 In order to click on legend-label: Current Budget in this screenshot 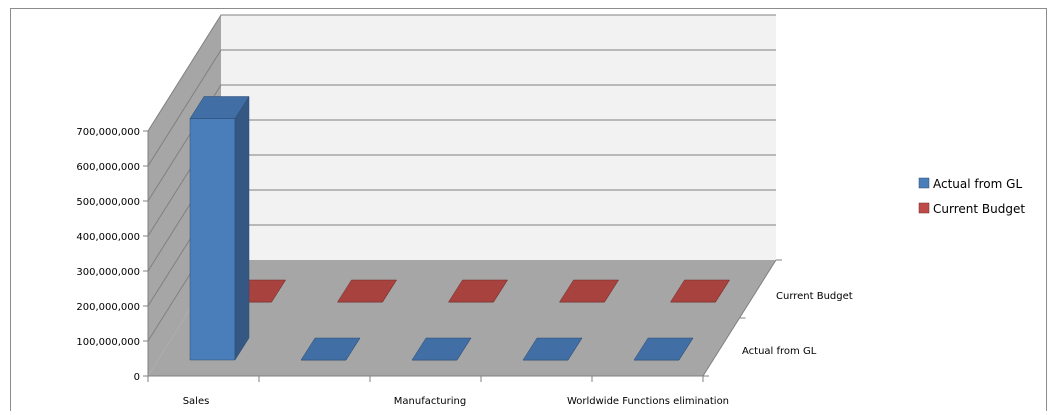, I will do `click(979, 209)`.